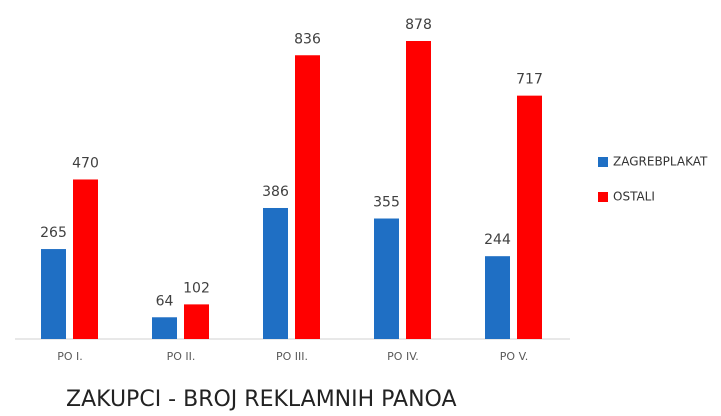 Image resolution: width=721 pixels, height=416 pixels. Describe the element at coordinates (386, 203) in the screenshot. I see `value-label: 355` at that location.